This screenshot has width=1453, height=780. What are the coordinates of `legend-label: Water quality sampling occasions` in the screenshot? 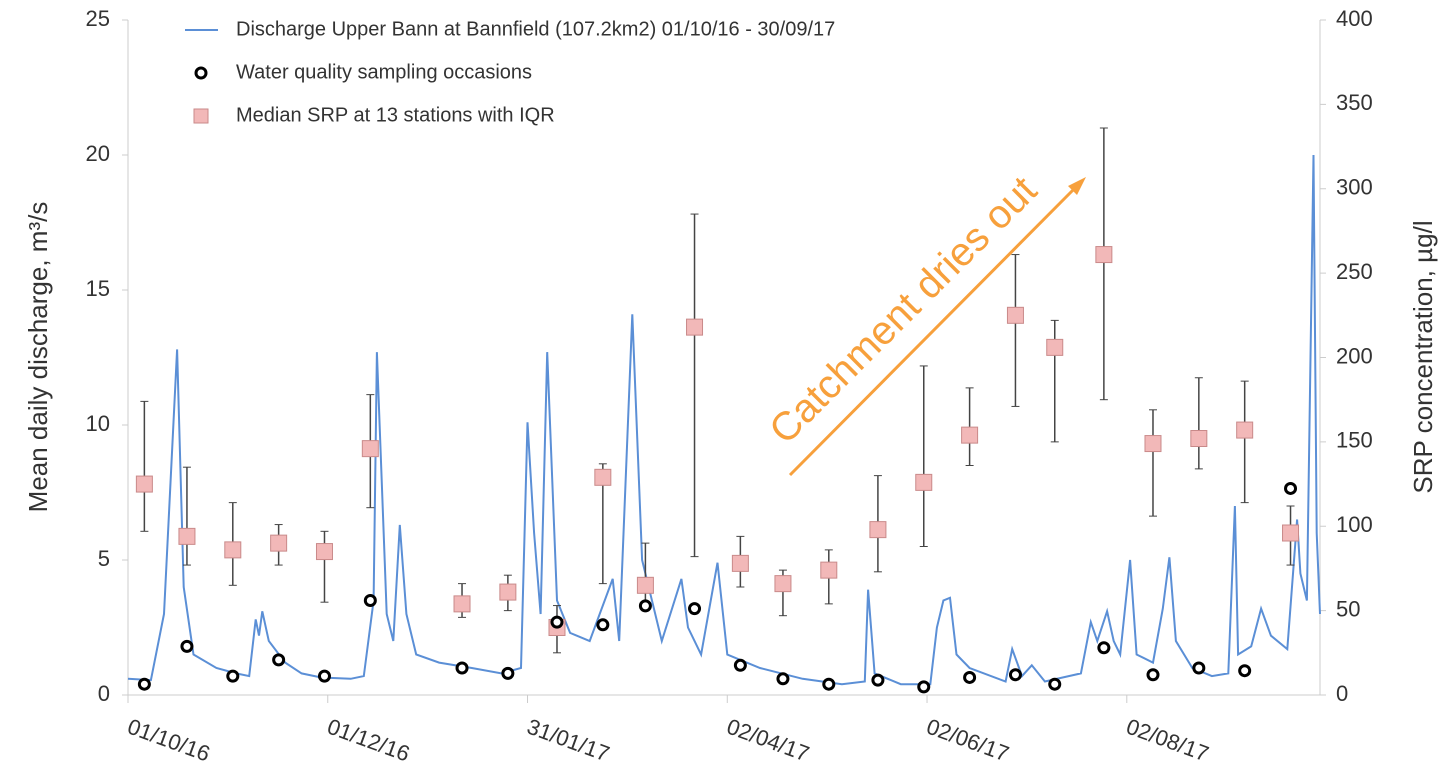 It's located at (384, 72).